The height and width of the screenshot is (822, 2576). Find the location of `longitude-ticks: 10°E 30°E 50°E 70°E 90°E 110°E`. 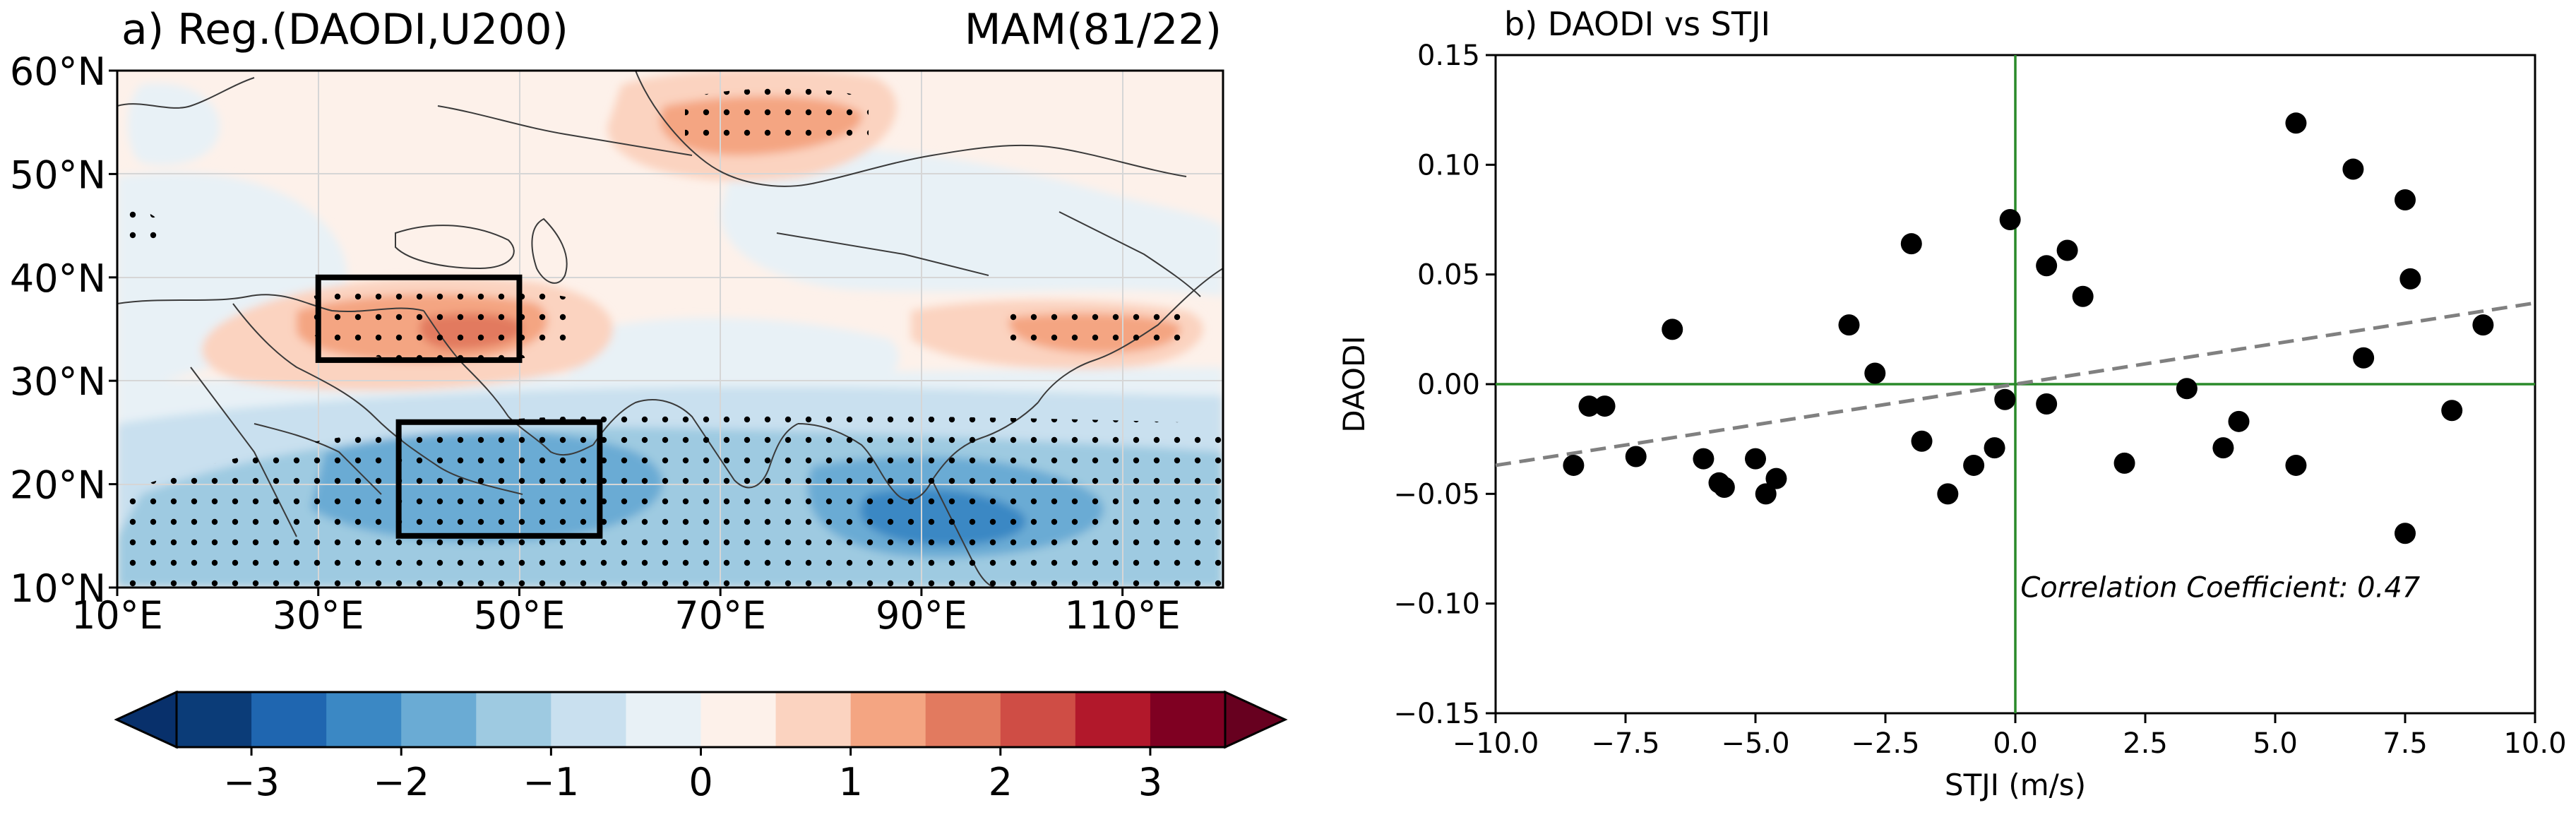

longitude-ticks: 10°E 30°E 50°E 70°E 90°E 110°E is located at coordinates (626, 613).